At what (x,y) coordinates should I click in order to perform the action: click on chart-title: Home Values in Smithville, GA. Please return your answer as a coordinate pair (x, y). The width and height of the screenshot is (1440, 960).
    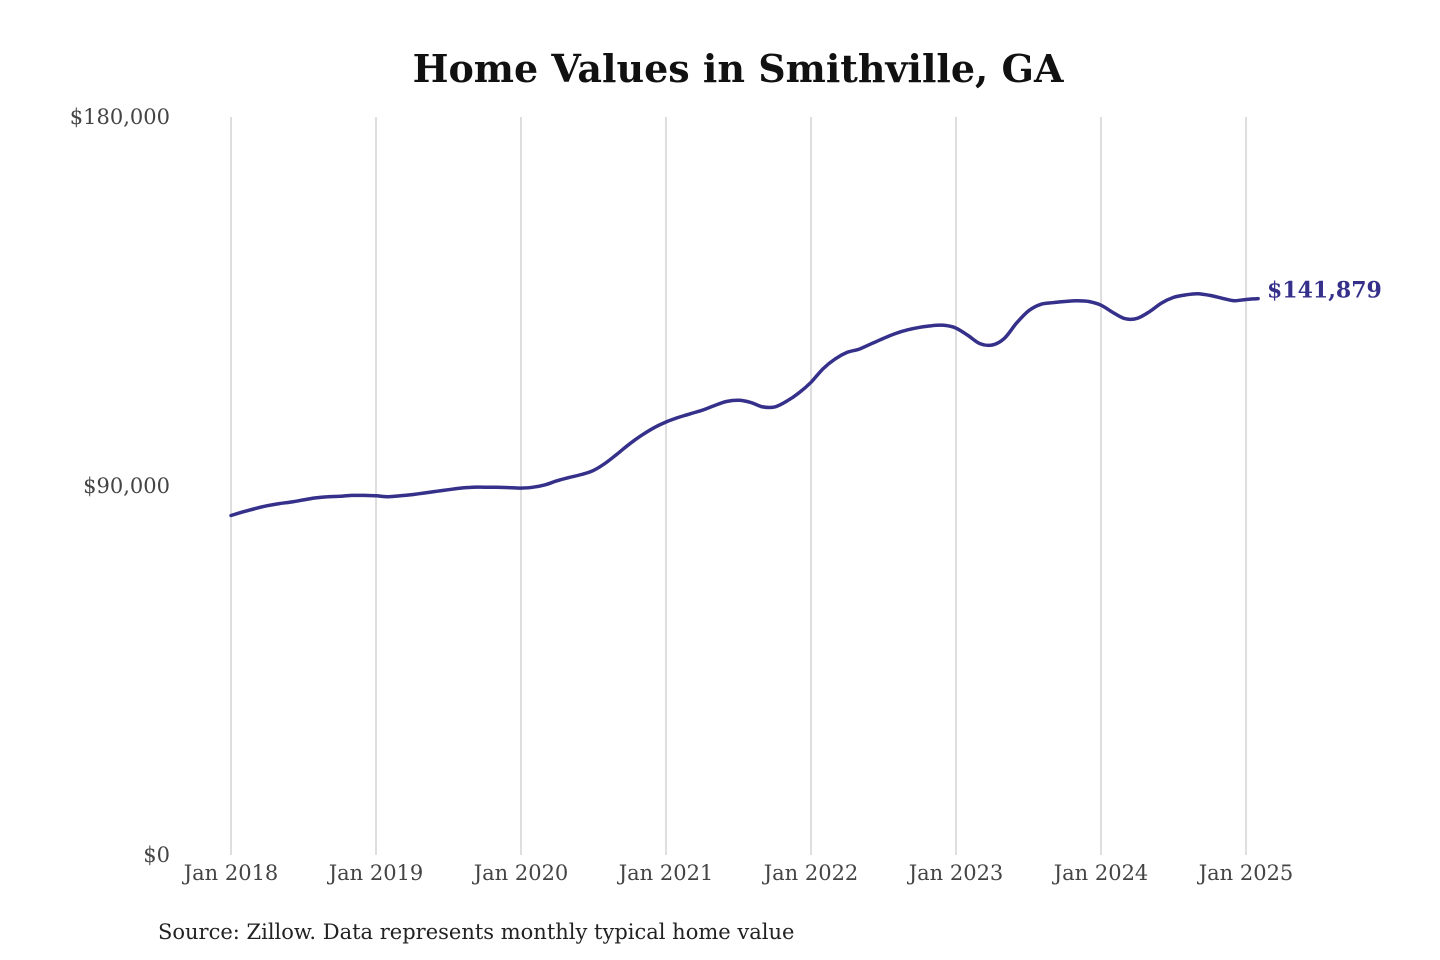
    Looking at the image, I should click on (738, 68).